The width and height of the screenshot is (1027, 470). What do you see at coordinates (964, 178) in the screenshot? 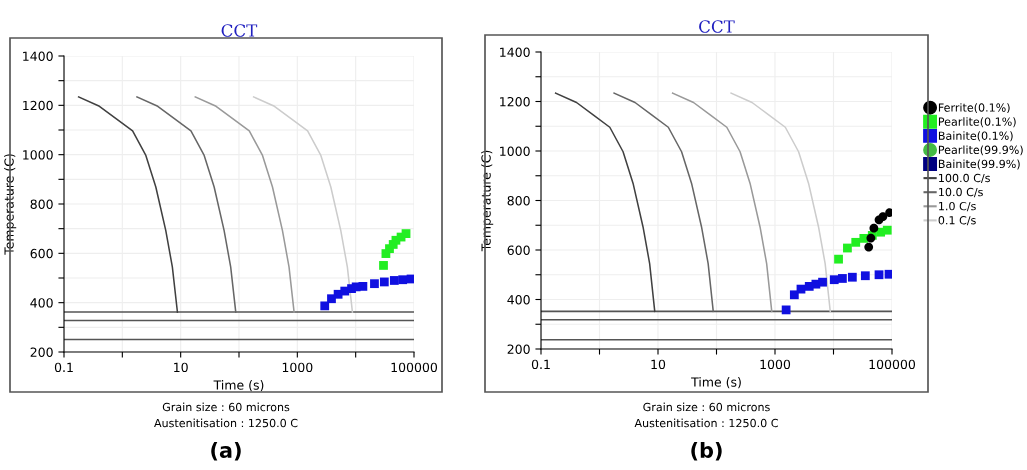
I see `legend-label: 100.0 C/s` at bounding box center [964, 178].